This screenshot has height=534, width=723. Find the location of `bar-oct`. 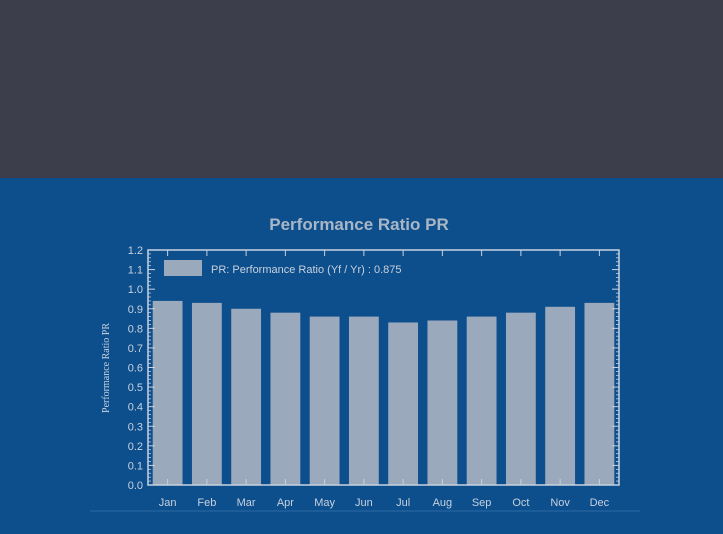

bar-oct is located at coordinates (520, 398).